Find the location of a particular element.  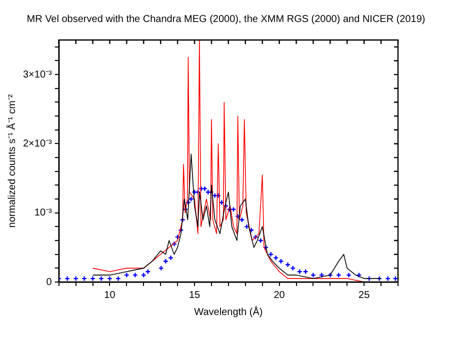

y-tick-label: 0 is located at coordinates (49, 282).